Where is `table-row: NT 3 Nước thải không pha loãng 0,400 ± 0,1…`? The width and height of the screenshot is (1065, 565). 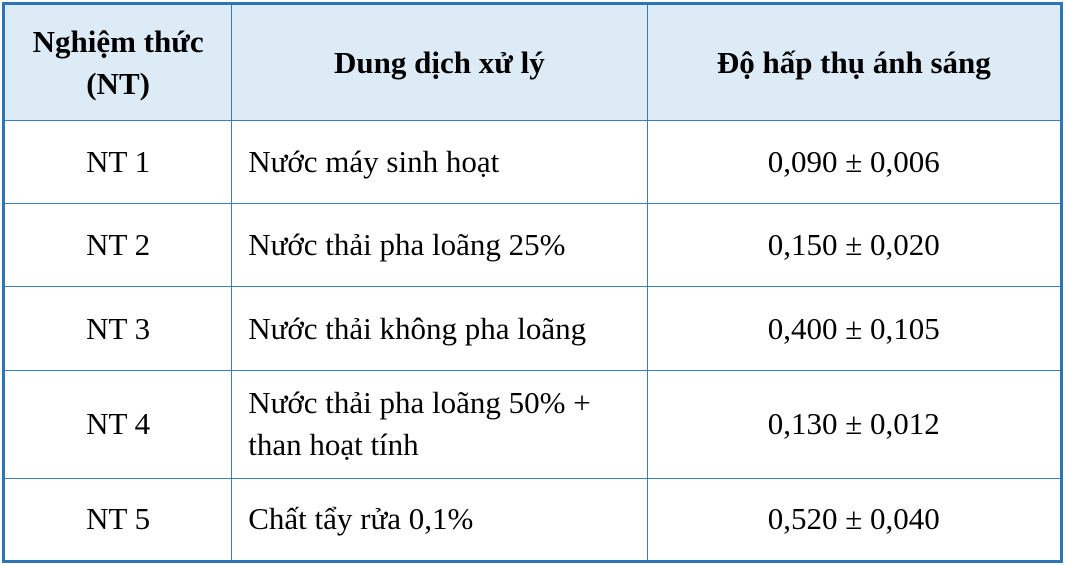
table-row: NT 3 Nước thải không pha loãng 0,400 ± 0,1… is located at coordinates (532, 328).